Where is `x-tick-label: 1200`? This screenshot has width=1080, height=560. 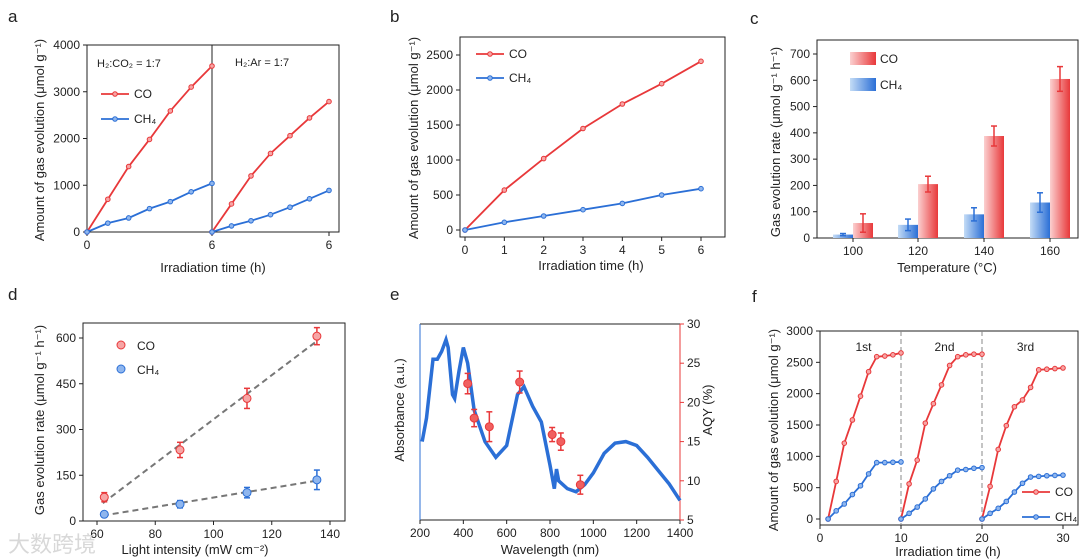
x-tick-label: 1200 is located at coordinates (636, 533).